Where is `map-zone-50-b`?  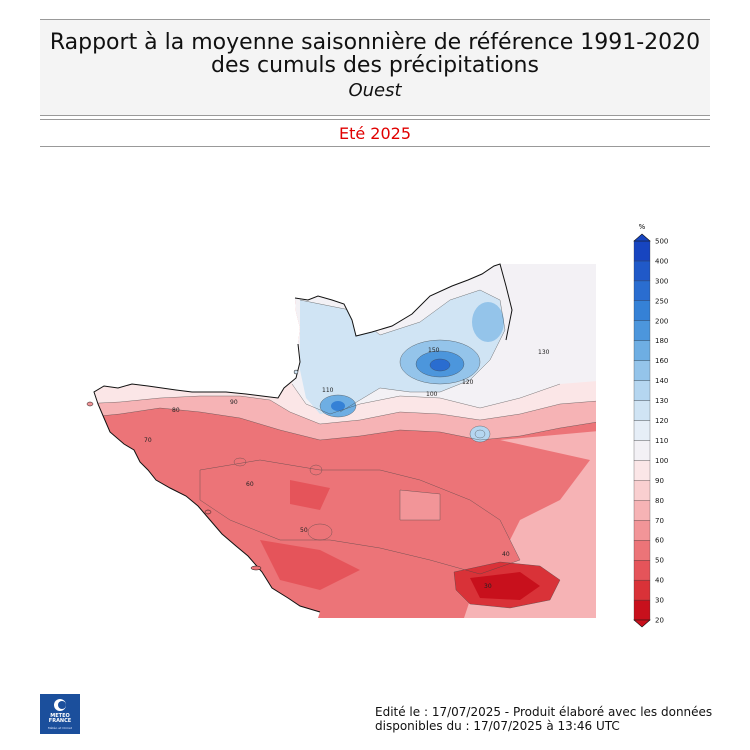
map-zone-50-b is located at coordinates (310, 565).